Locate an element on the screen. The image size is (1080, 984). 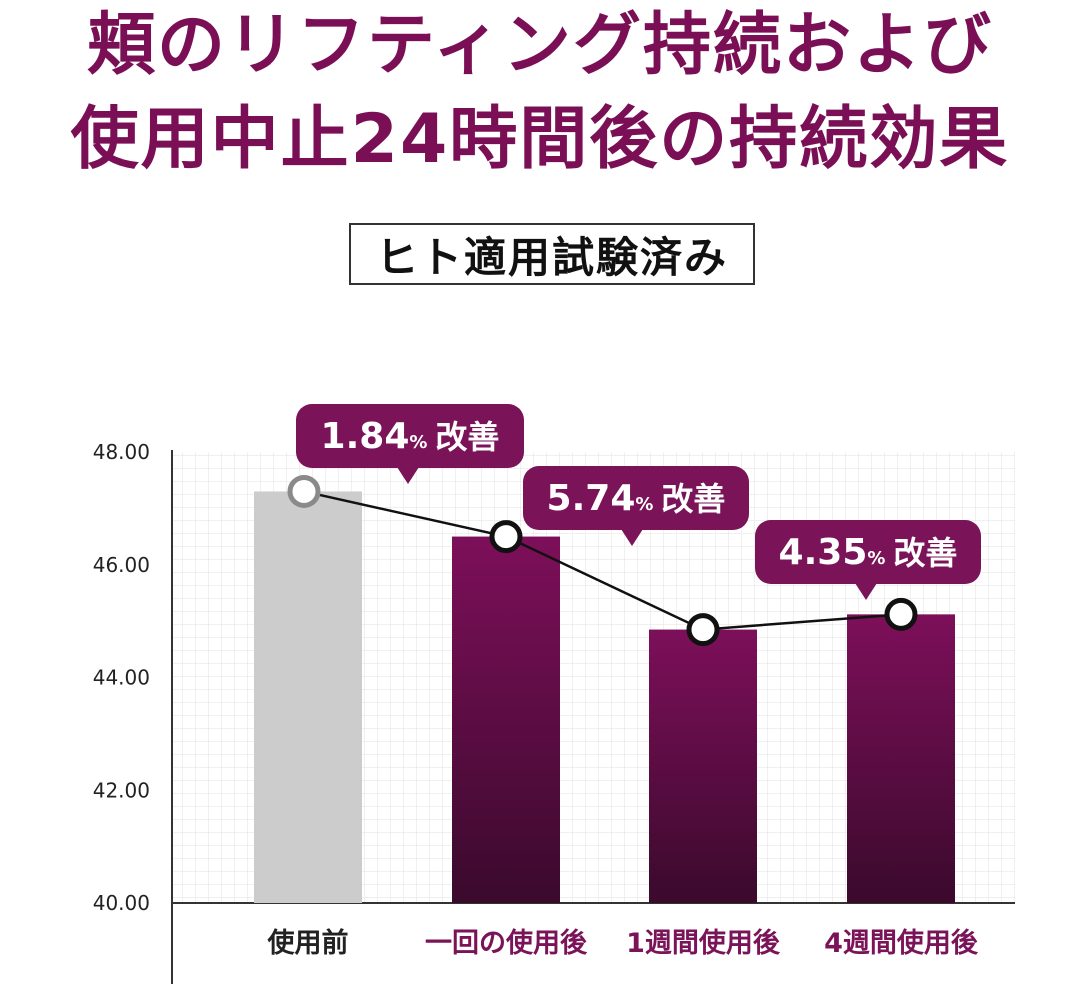
callout-0: 1.84% 改善 is located at coordinates (410, 444).